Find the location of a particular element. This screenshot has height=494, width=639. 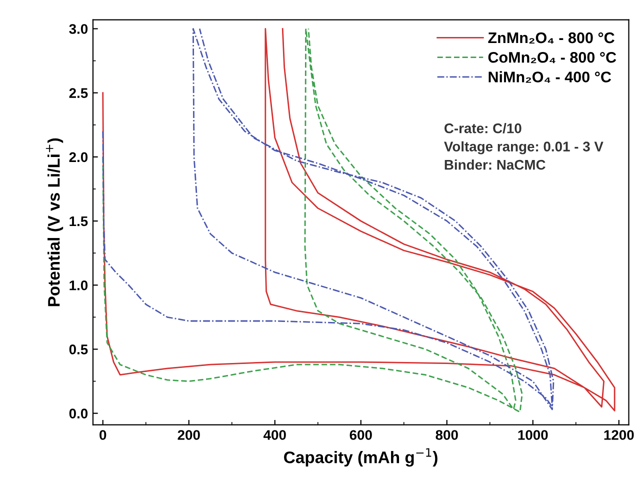

x-tick-label: 0 is located at coordinates (103, 435).